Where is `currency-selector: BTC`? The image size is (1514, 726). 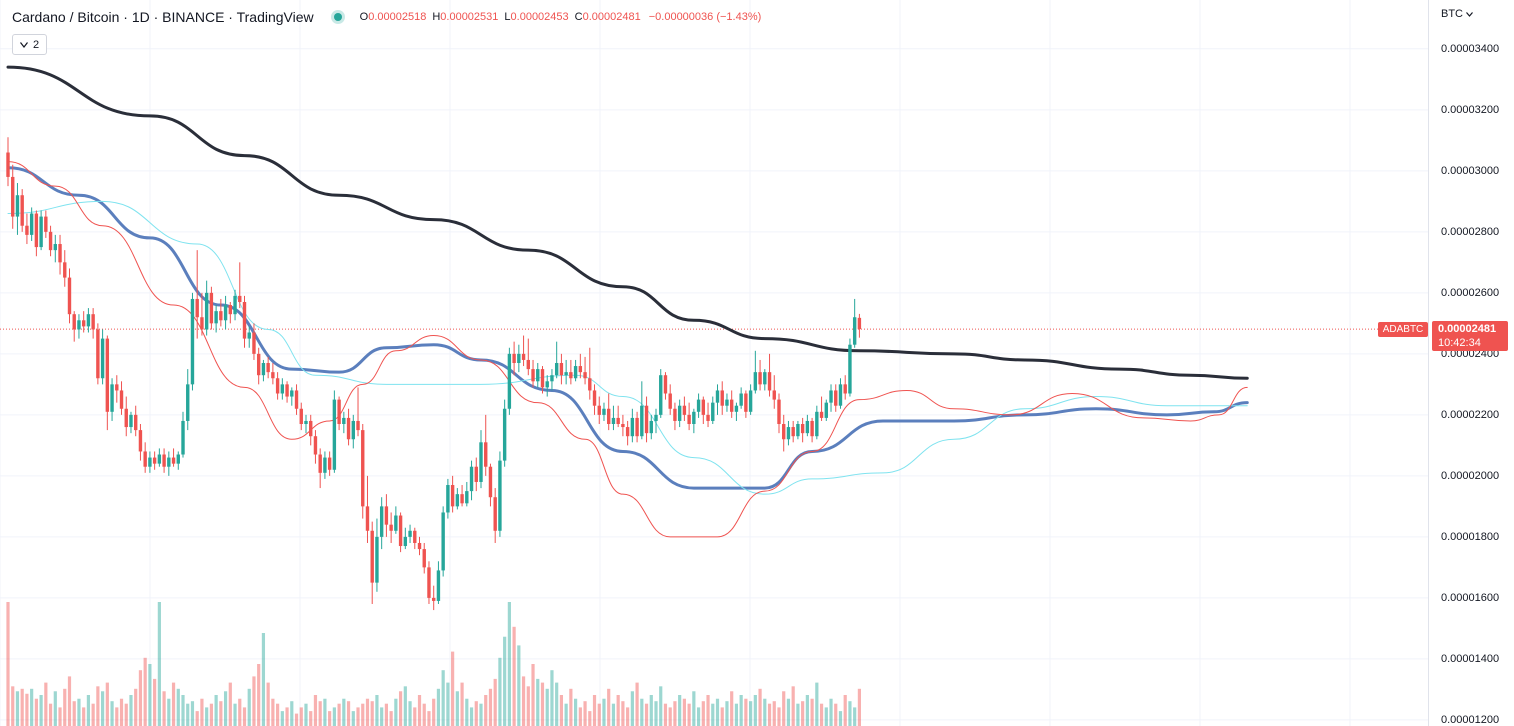 currency-selector: BTC is located at coordinates (1457, 14).